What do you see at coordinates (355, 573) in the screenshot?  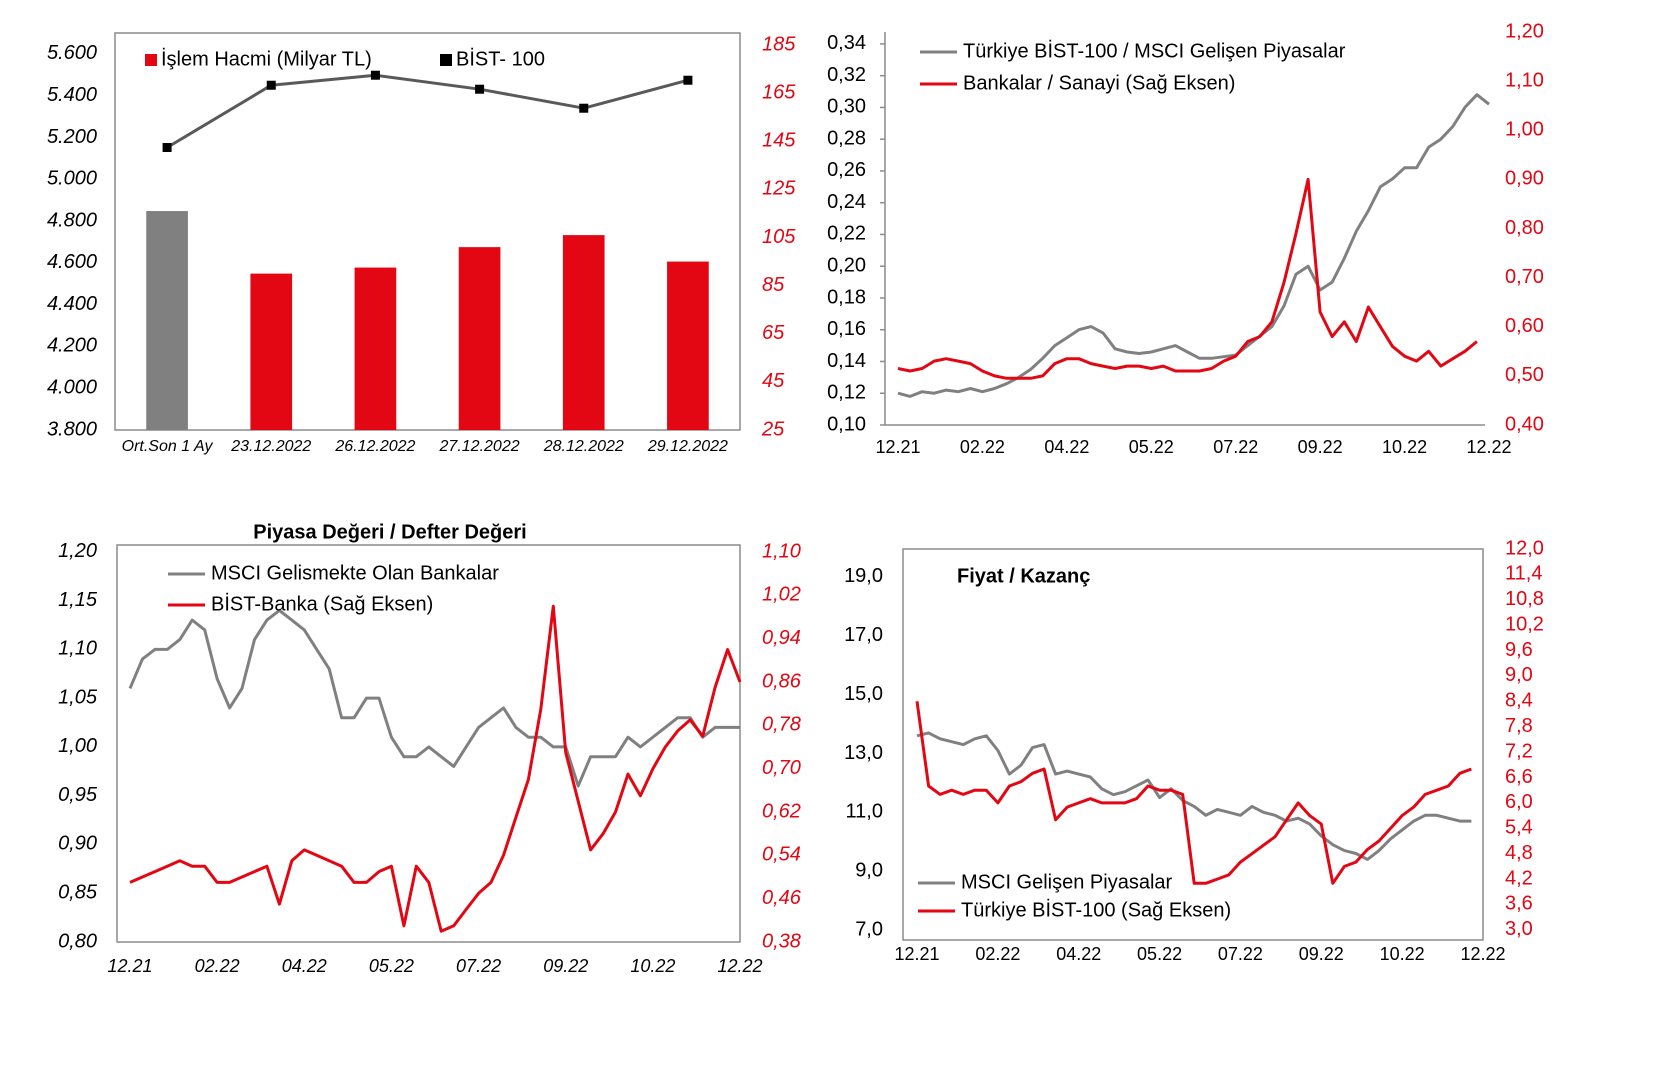 I see `legend-label: MSCI Gelismekte Olan Bankalar` at bounding box center [355, 573].